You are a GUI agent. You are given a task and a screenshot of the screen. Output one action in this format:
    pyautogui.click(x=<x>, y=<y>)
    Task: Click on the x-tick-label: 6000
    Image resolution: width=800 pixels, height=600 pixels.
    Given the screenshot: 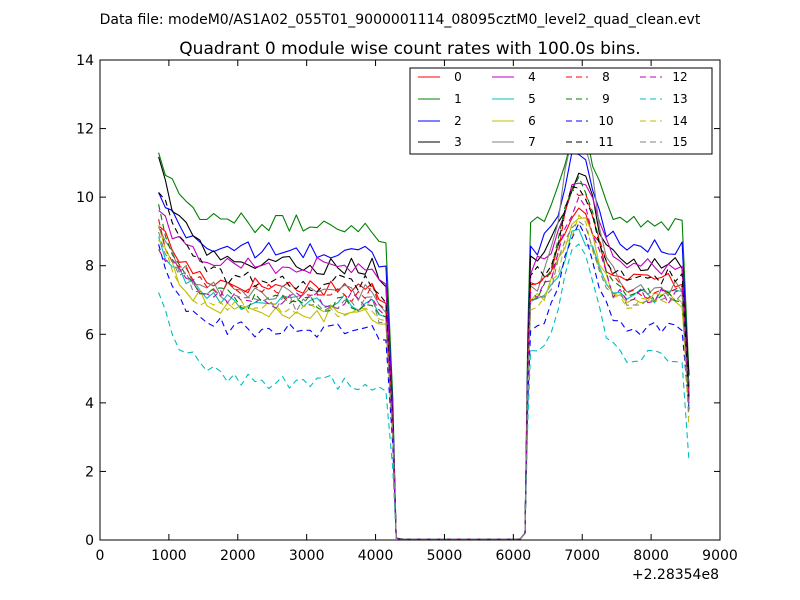 What is the action you would take?
    pyautogui.click(x=514, y=556)
    